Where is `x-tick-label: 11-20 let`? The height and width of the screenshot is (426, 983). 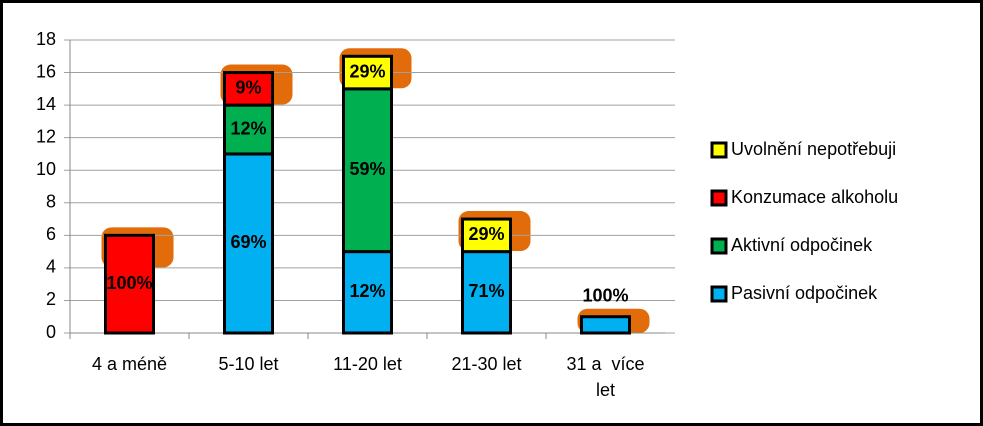
x-tick-label: 11-20 let is located at coordinates (367, 364).